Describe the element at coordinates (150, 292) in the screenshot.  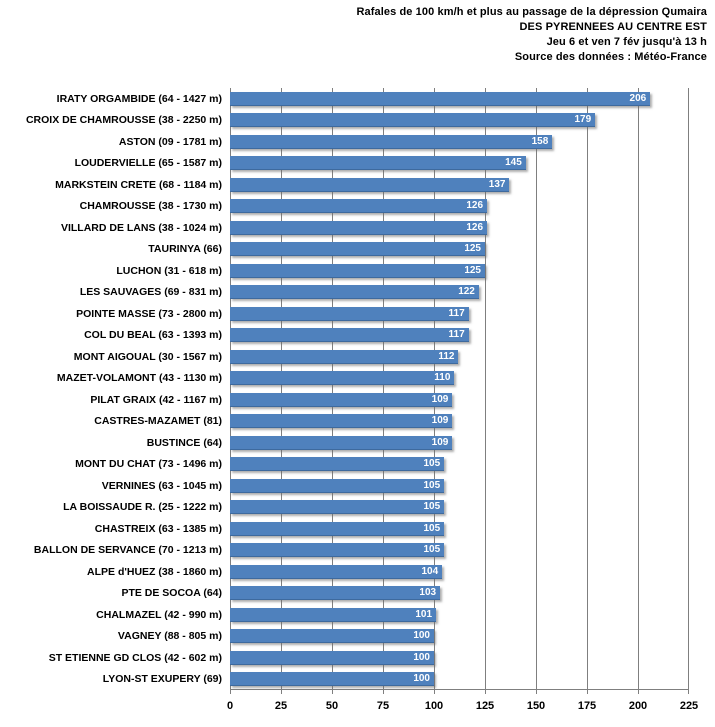
I see `category-label: LES SAUVAGES (69 - 831 m)` at that location.